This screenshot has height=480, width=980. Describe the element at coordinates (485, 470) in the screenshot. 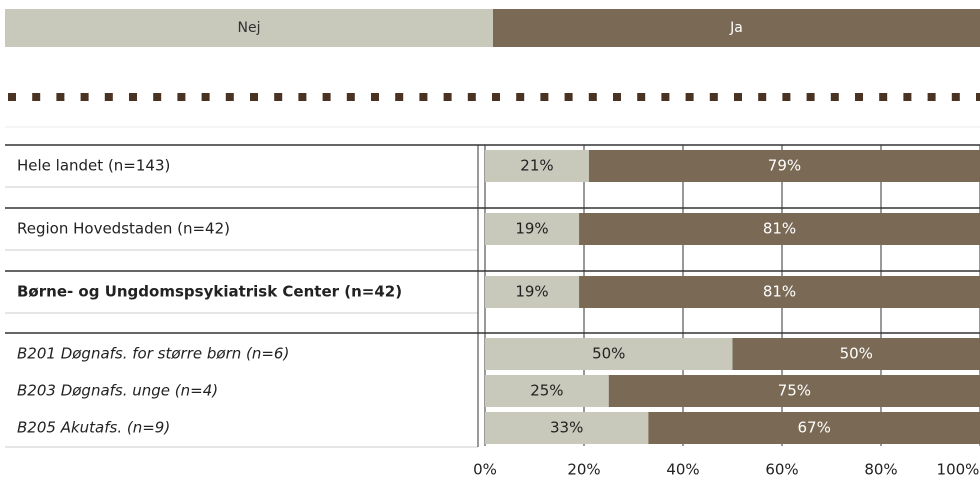

I see `x-tick-label: 0%` at that location.